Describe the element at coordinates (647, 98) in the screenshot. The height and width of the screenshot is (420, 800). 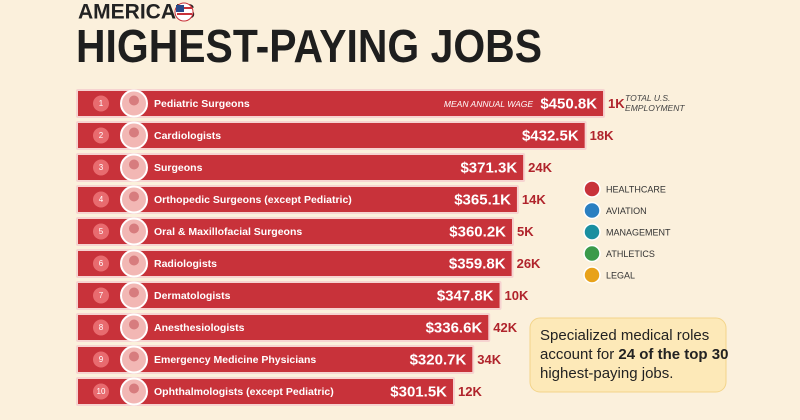
I see `count-caption: TOTAL U.S.` at that location.